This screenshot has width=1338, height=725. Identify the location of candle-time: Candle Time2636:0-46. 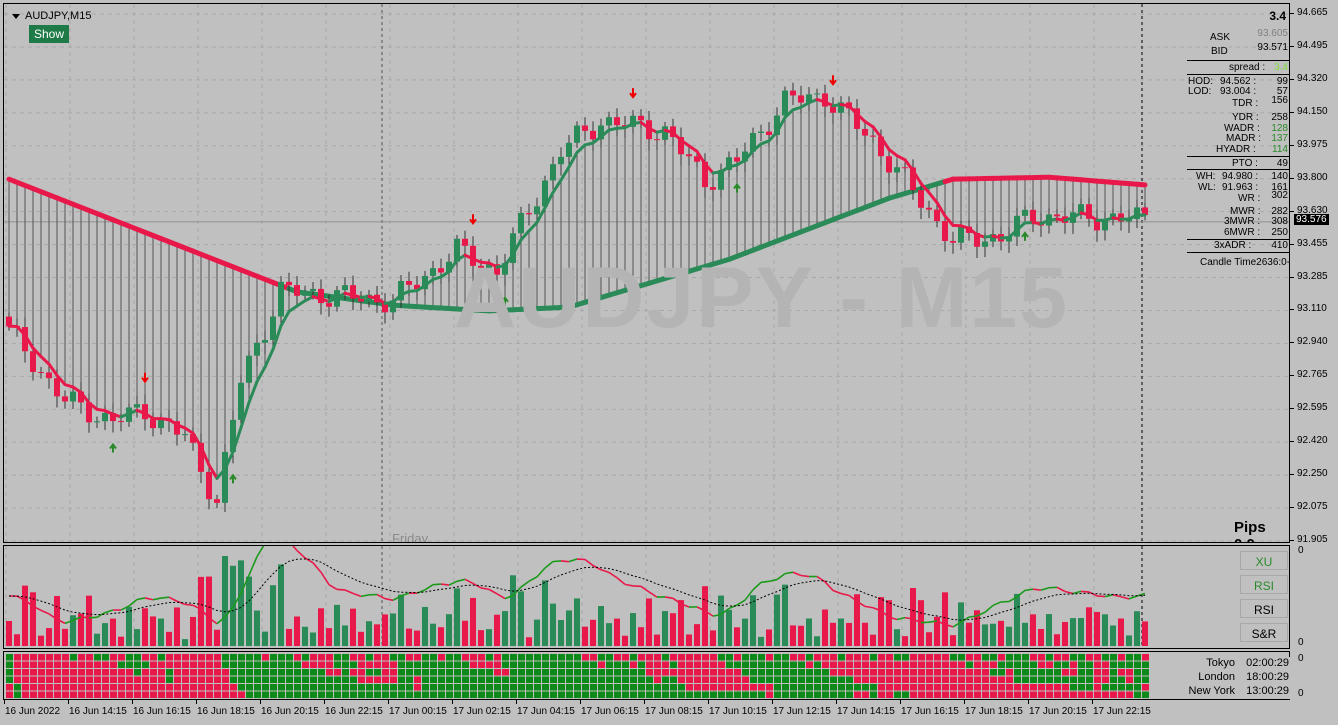
(1245, 262).